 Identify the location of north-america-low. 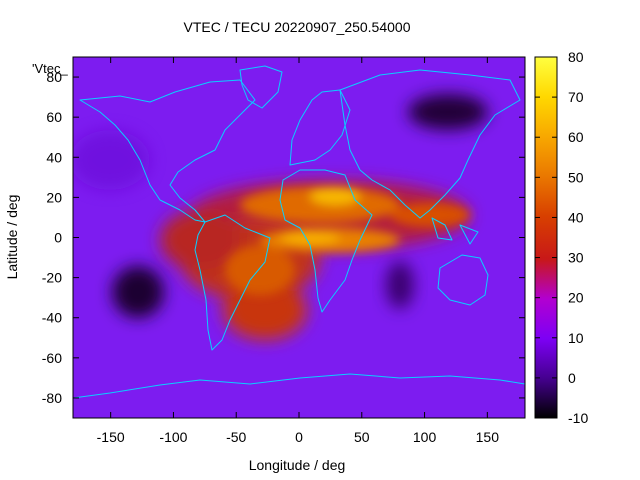
(111, 160).